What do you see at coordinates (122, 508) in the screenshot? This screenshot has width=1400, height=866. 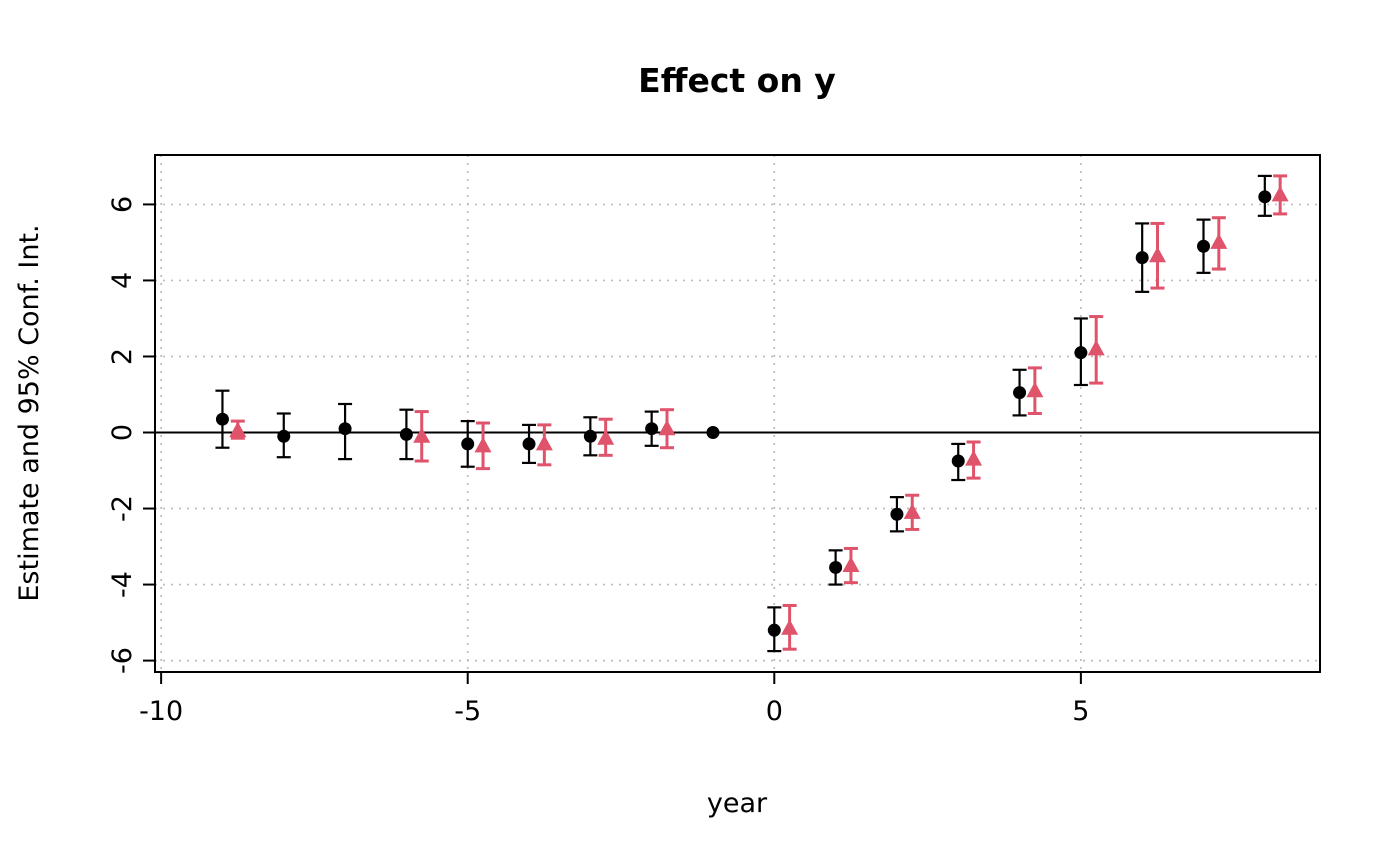 I see `y-tick-label: -2` at bounding box center [122, 508].